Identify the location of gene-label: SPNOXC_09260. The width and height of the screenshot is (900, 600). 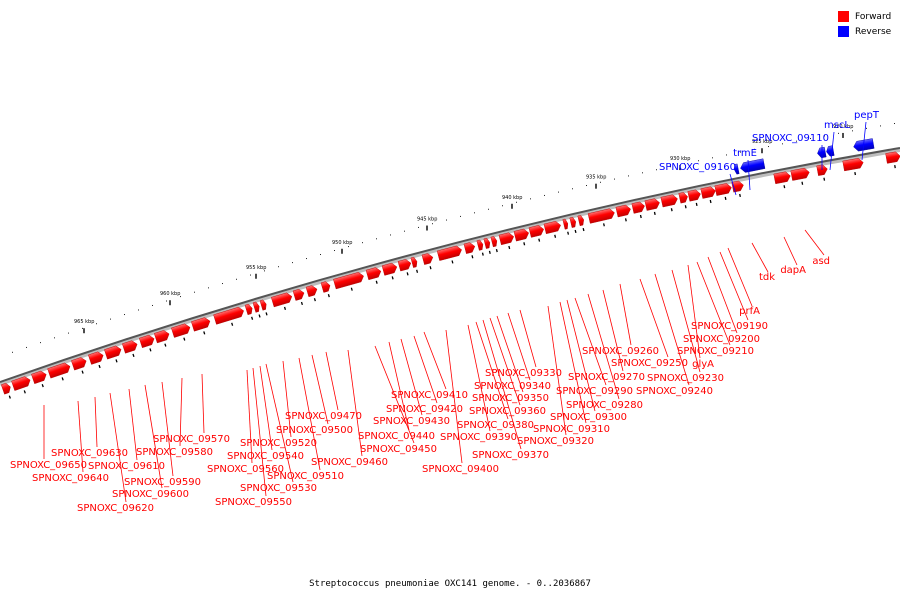
(620, 351).